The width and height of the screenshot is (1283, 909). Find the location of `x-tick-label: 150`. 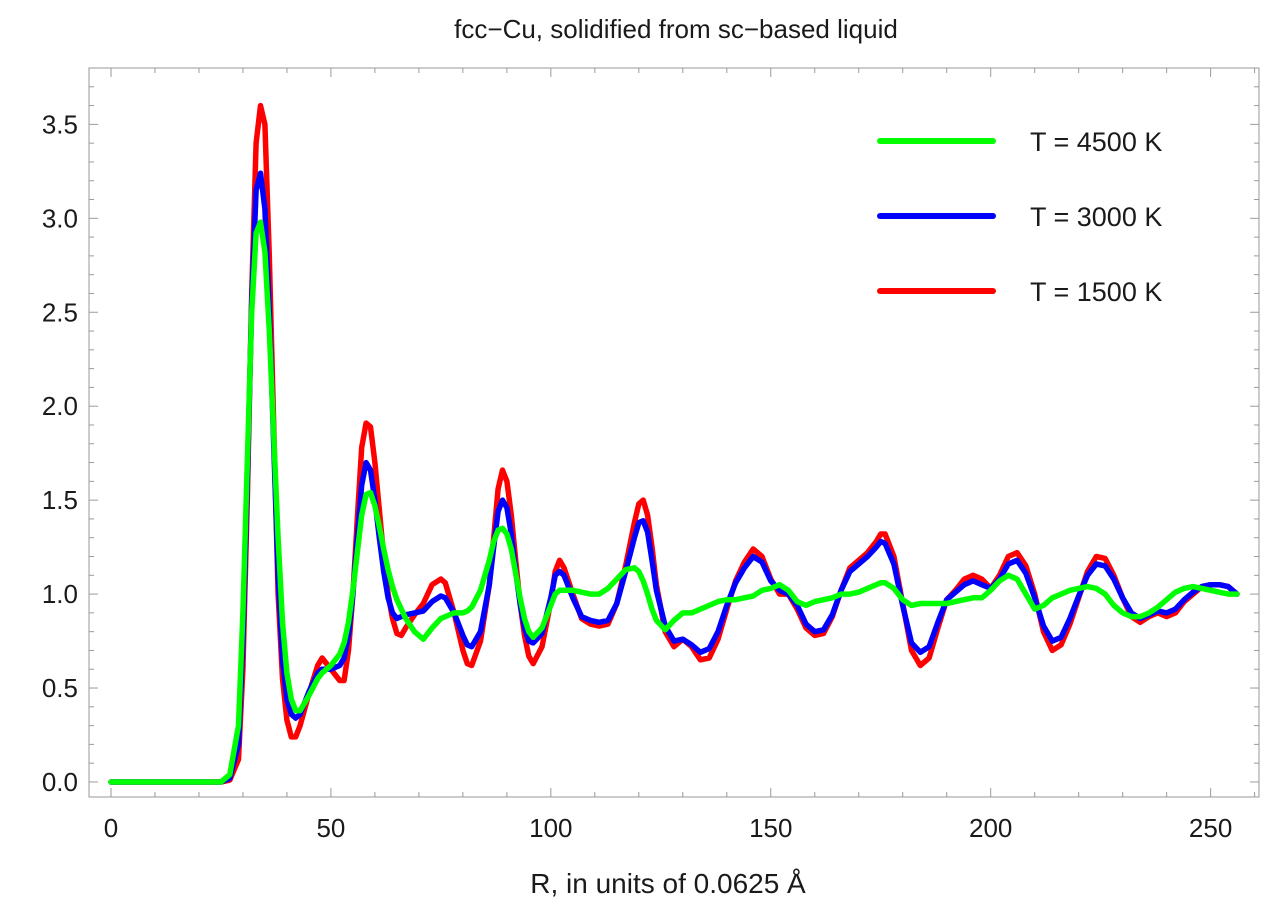

x-tick-label: 150 is located at coordinates (770, 828).